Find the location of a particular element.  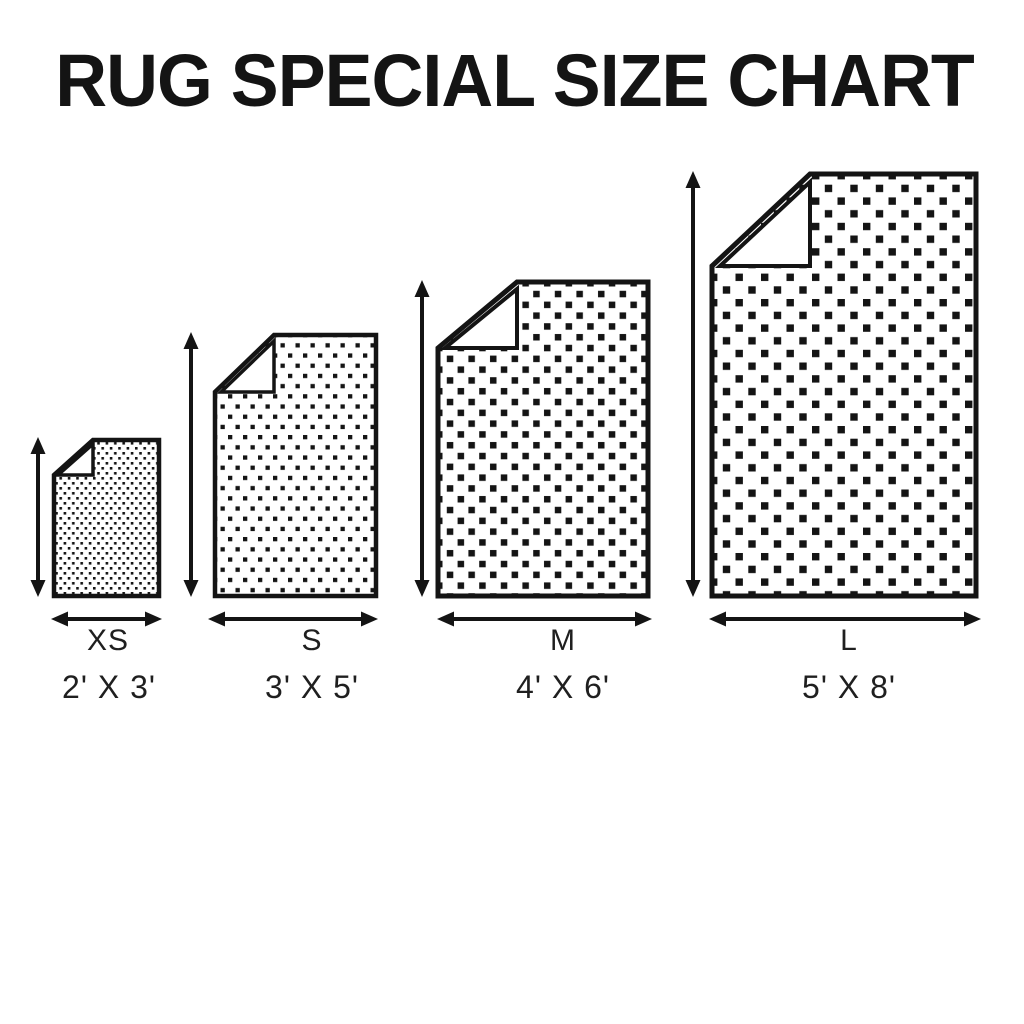

dimensions-label-l: 5' X 8' is located at coordinates (849, 687).